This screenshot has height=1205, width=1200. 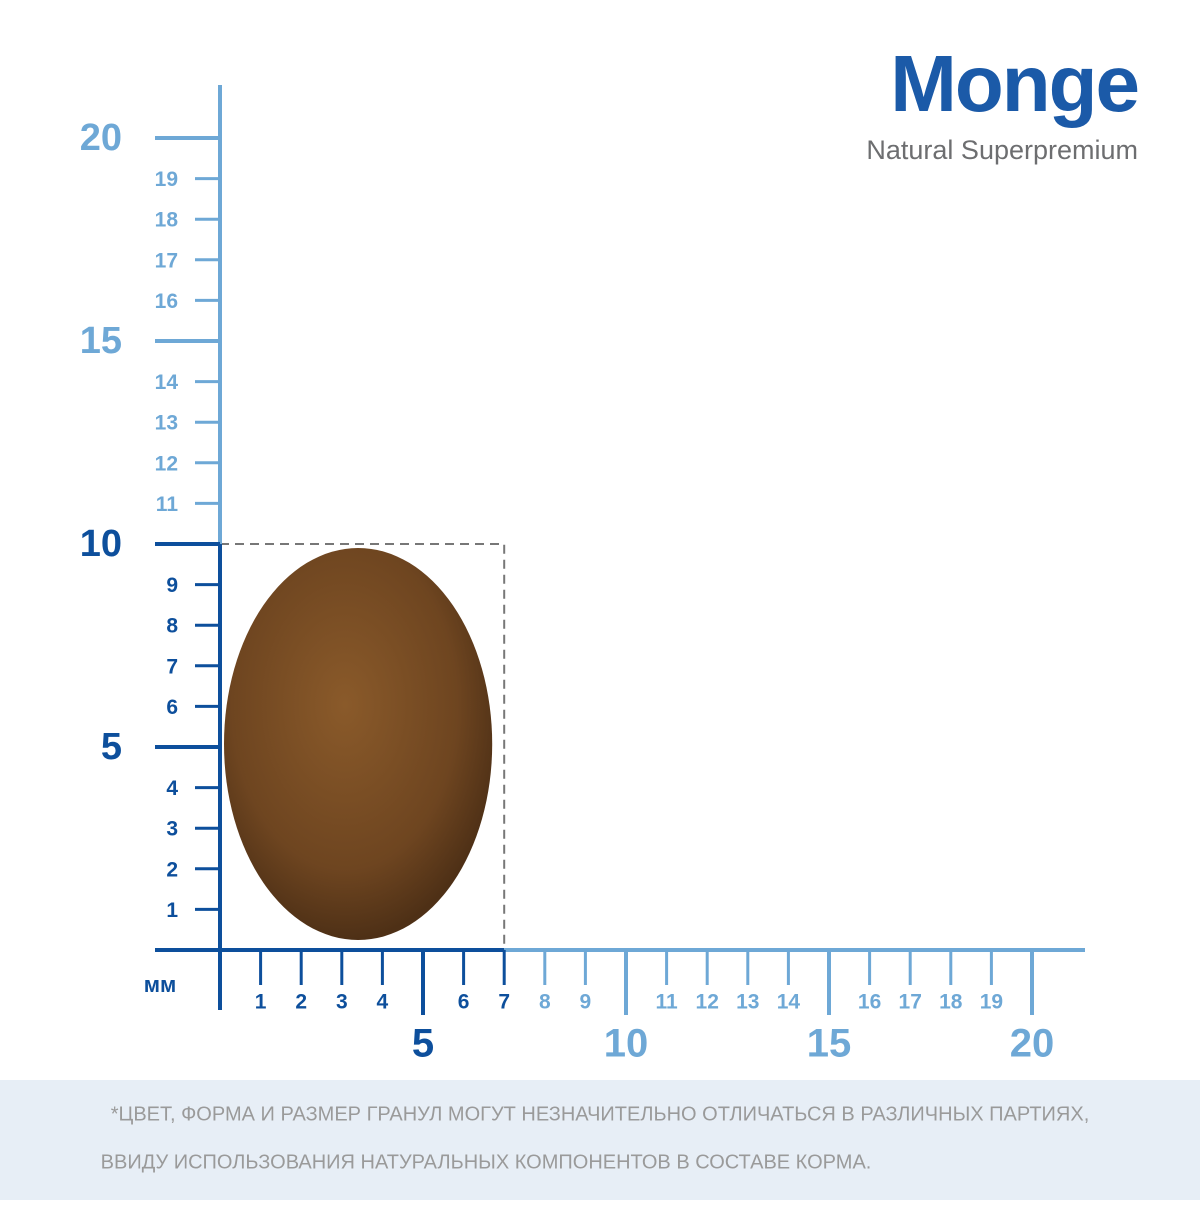 What do you see at coordinates (172, 666) in the screenshot?
I see `y-tick-label: 7` at bounding box center [172, 666].